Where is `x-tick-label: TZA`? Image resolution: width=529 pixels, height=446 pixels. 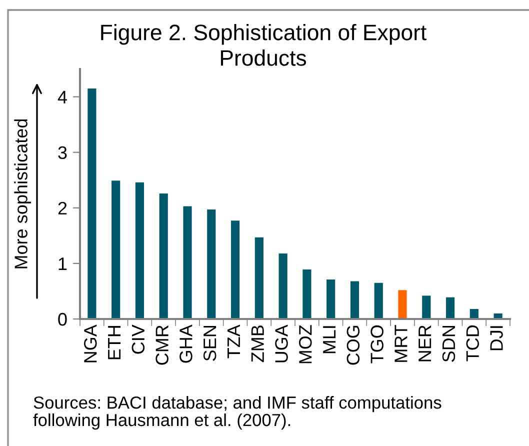 x-tick-label: TZA is located at coordinates (234, 341).